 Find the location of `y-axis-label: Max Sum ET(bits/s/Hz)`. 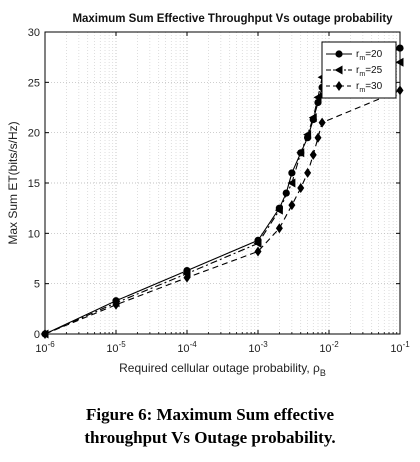

y-axis-label: Max Sum ET(bits/s/Hz) is located at coordinates (13, 182).